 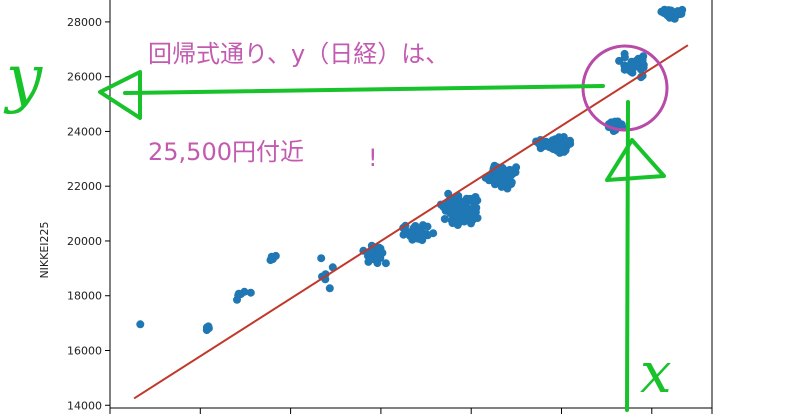 What do you see at coordinates (298, 54) in the screenshot?
I see `annotation-line1: 回帰式通り、y（日経）は、` at bounding box center [298, 54].